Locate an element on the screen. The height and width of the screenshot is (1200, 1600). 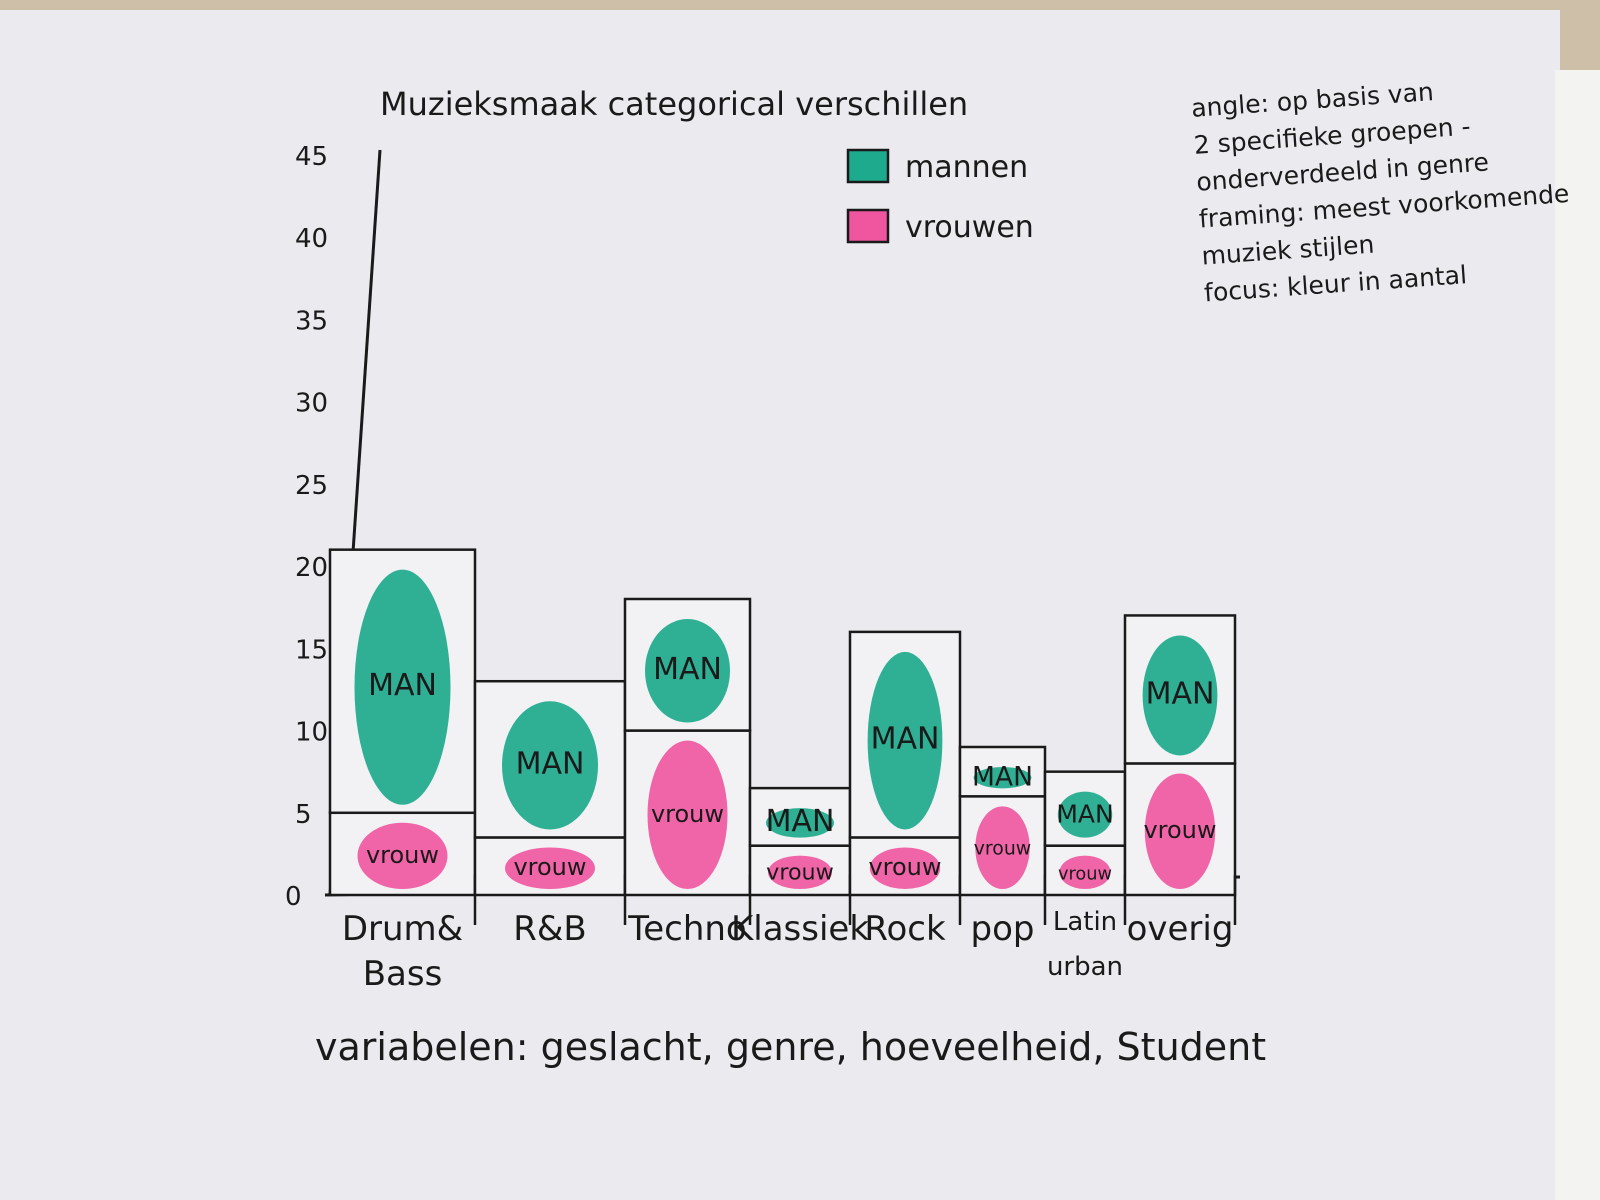
y-tick-label: 25 is located at coordinates (311, 486).